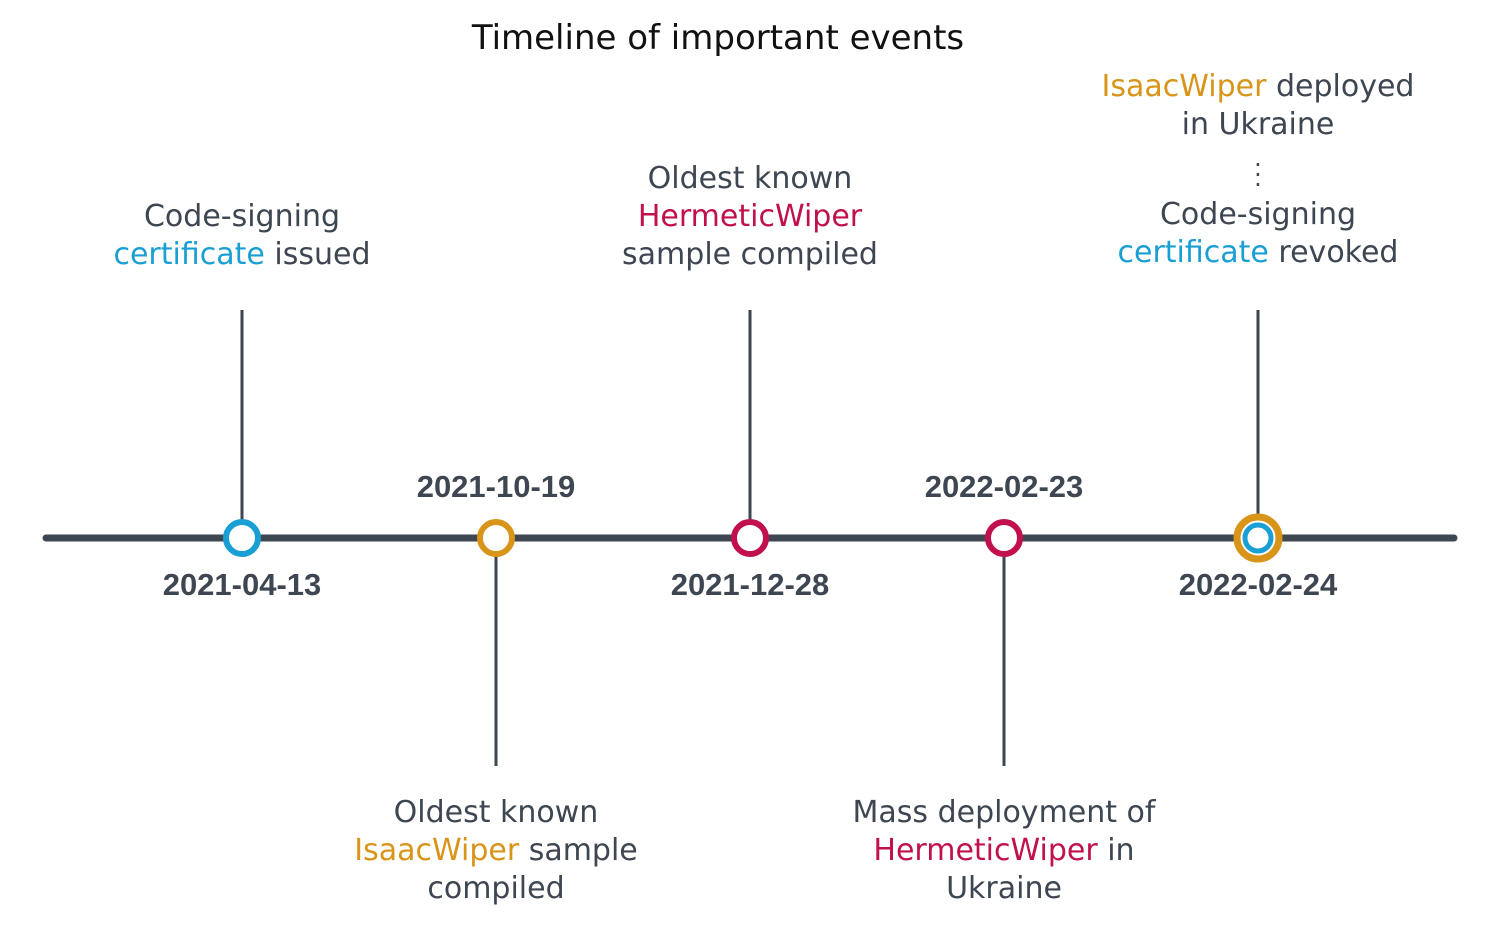  Describe the element at coordinates (496, 888) in the screenshot. I see `label-line: compiled` at that location.